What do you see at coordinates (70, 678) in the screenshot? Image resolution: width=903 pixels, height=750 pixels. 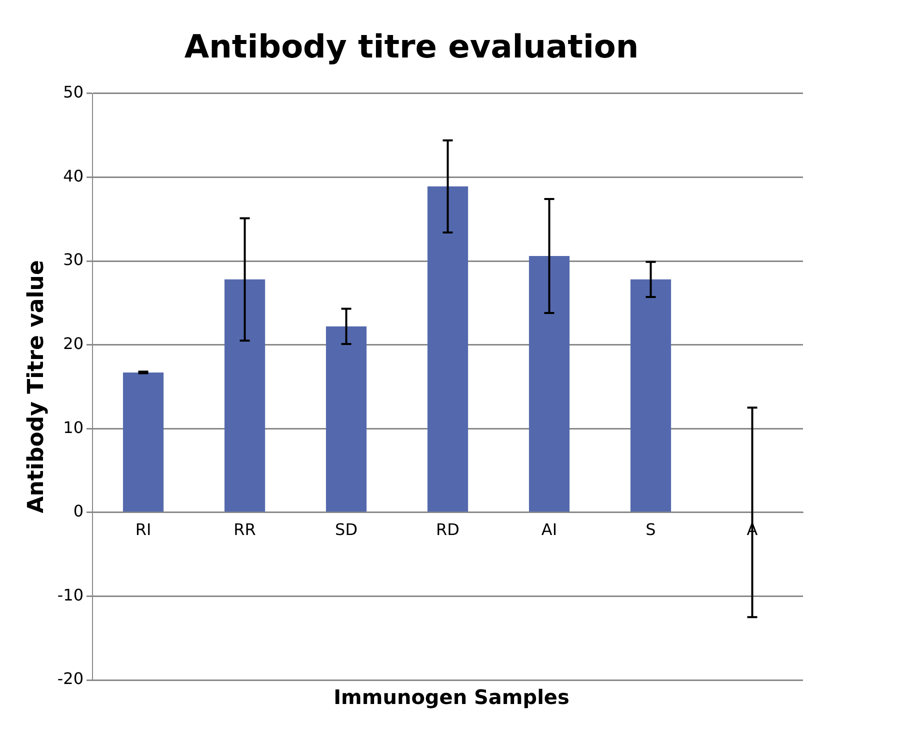 I see `y-tick-label: -20` at bounding box center [70, 678].